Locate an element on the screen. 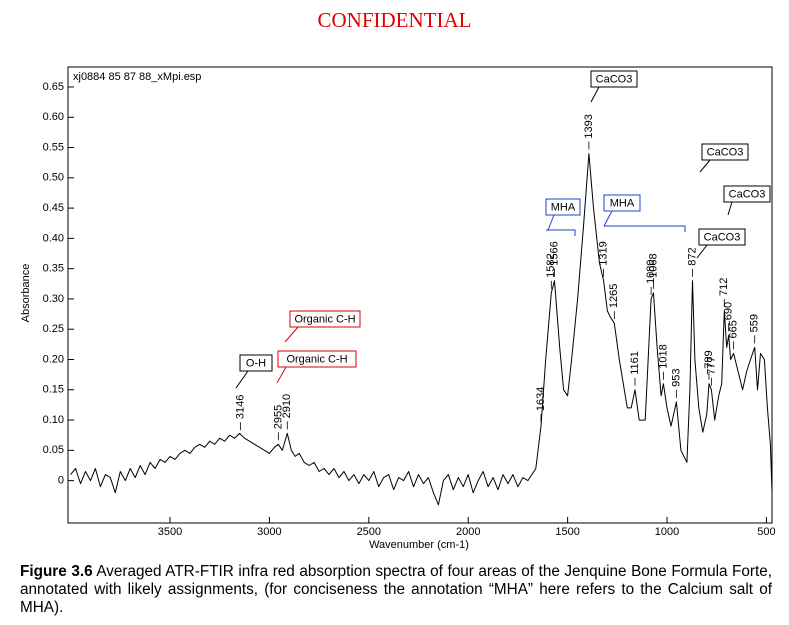 This screenshot has width=789, height=625. x-tick-label: 3500 is located at coordinates (170, 532).